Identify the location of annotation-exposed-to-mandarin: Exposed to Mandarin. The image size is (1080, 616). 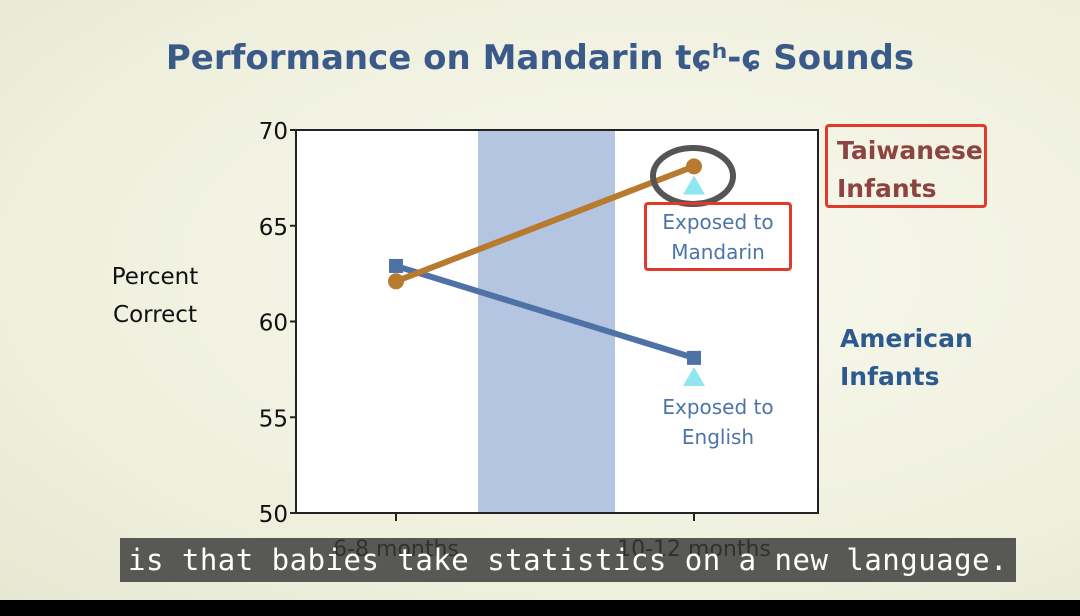
(718, 236).